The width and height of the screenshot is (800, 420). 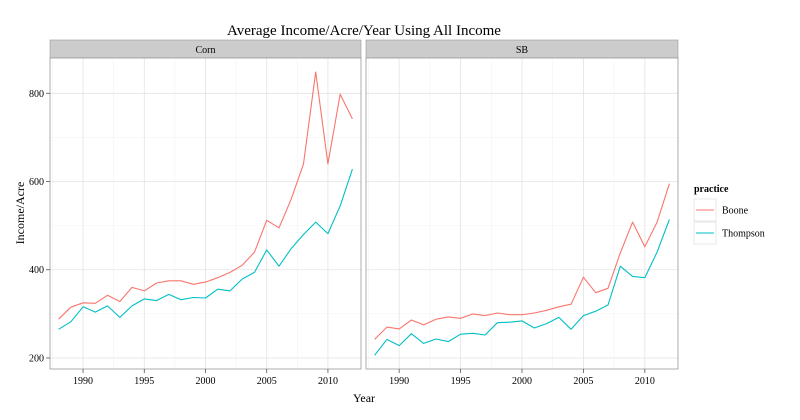 I want to click on series-line-boone, so click(x=522, y=261).